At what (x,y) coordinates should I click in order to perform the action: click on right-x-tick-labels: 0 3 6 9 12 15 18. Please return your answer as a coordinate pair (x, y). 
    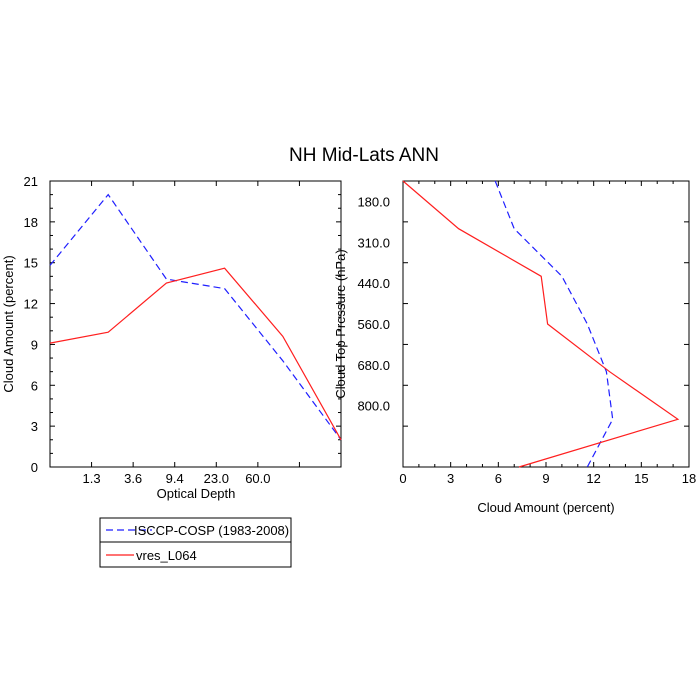
    Looking at the image, I should click on (547, 478).